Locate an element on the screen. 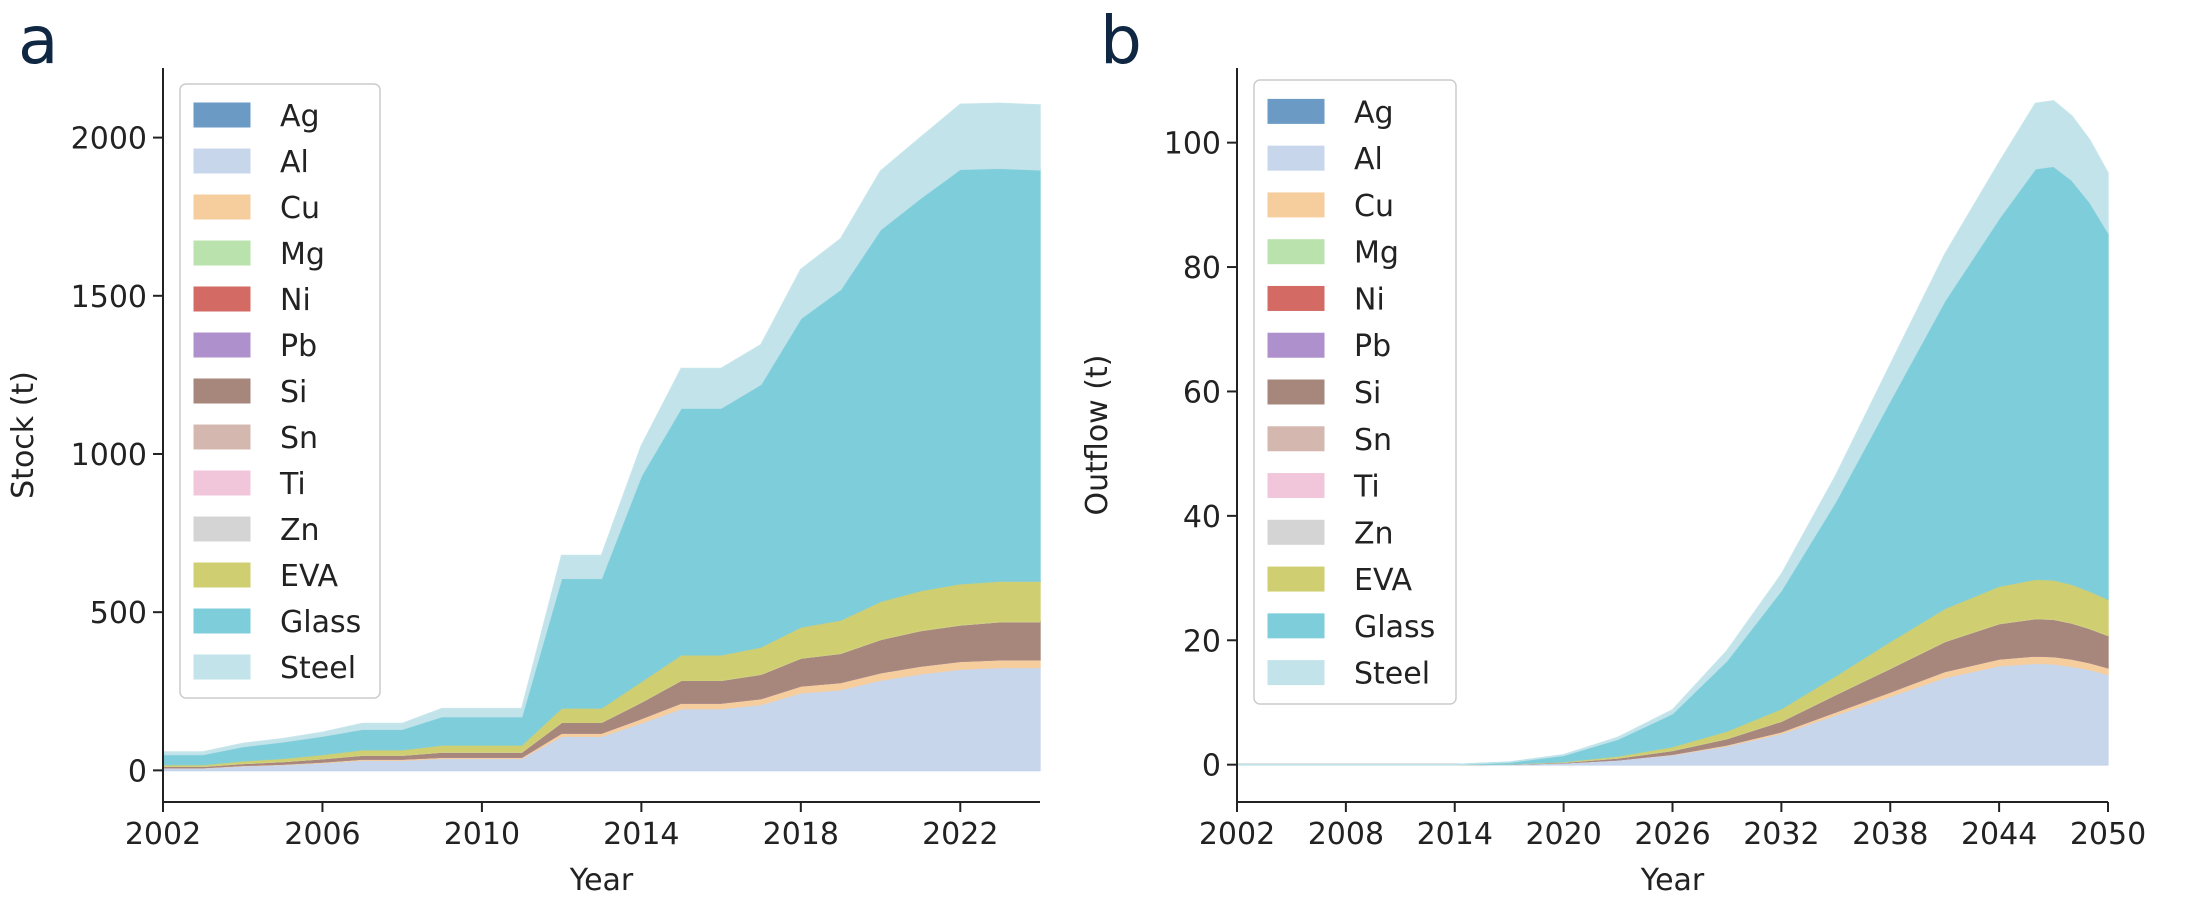 The height and width of the screenshot is (904, 2190). x-tick-label: 2050 is located at coordinates (2108, 834).